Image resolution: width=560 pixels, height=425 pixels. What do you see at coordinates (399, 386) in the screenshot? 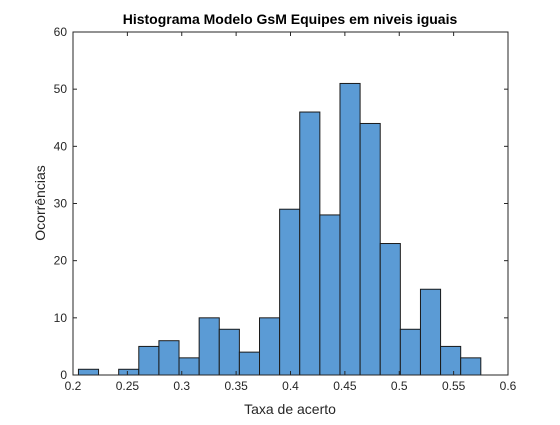
I see `x-tick-label: 0.5` at bounding box center [399, 386].